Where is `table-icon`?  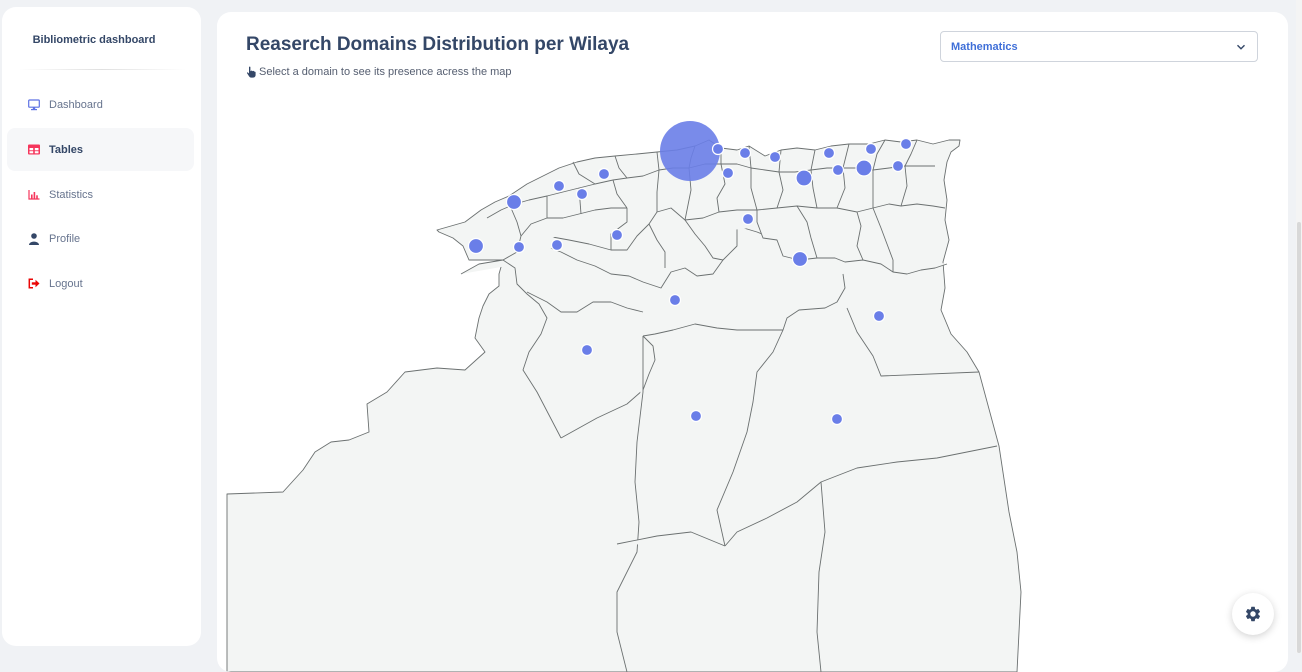
table-icon is located at coordinates (34, 150).